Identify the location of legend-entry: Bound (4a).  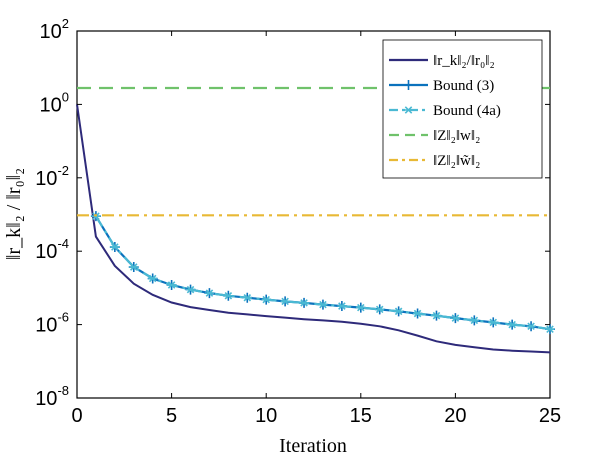
(445, 111).